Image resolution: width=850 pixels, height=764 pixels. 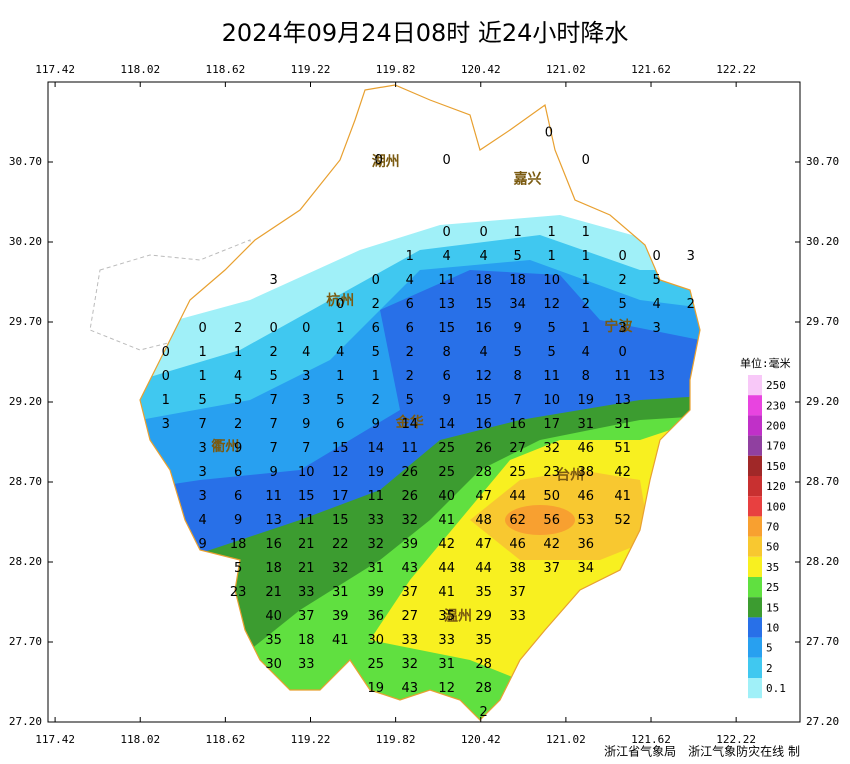 I want to click on x-tick-label: 121.02, so click(x=566, y=739).